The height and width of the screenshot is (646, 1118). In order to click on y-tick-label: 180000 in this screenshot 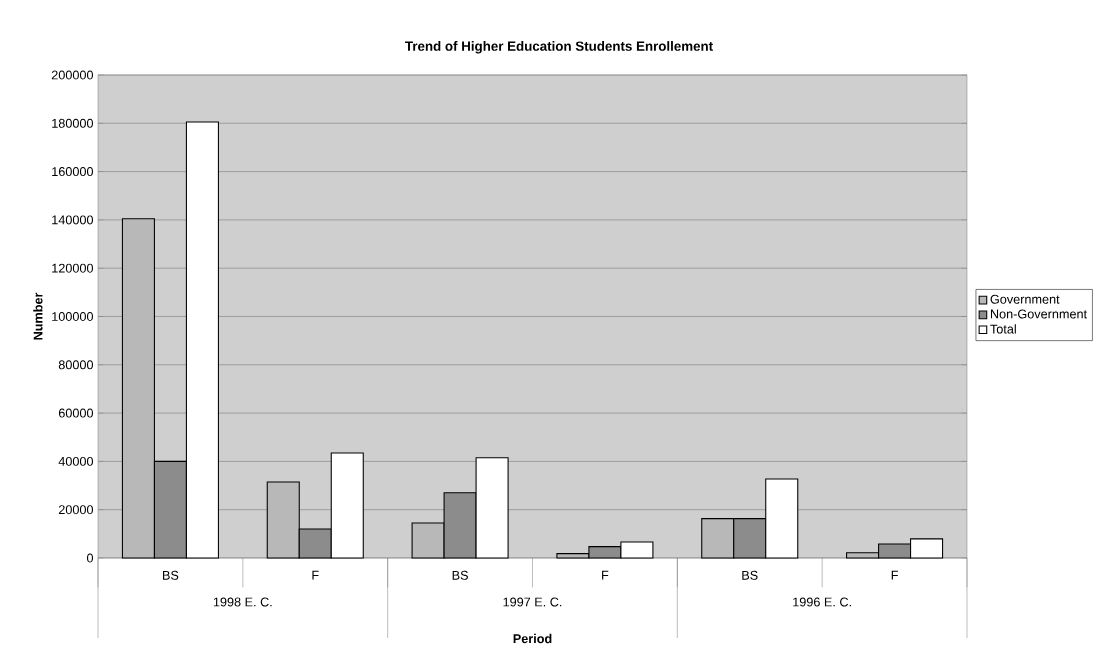, I will do `click(73, 123)`.